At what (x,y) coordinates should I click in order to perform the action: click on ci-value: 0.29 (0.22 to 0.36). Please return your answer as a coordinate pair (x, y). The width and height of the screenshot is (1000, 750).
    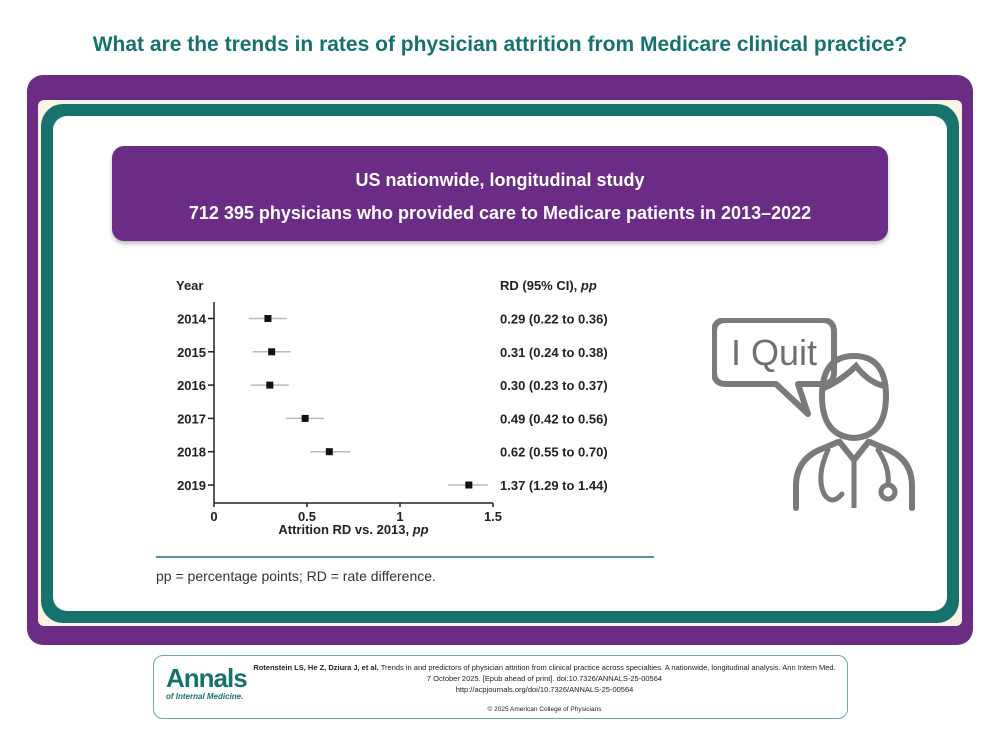
    Looking at the image, I should click on (554, 319).